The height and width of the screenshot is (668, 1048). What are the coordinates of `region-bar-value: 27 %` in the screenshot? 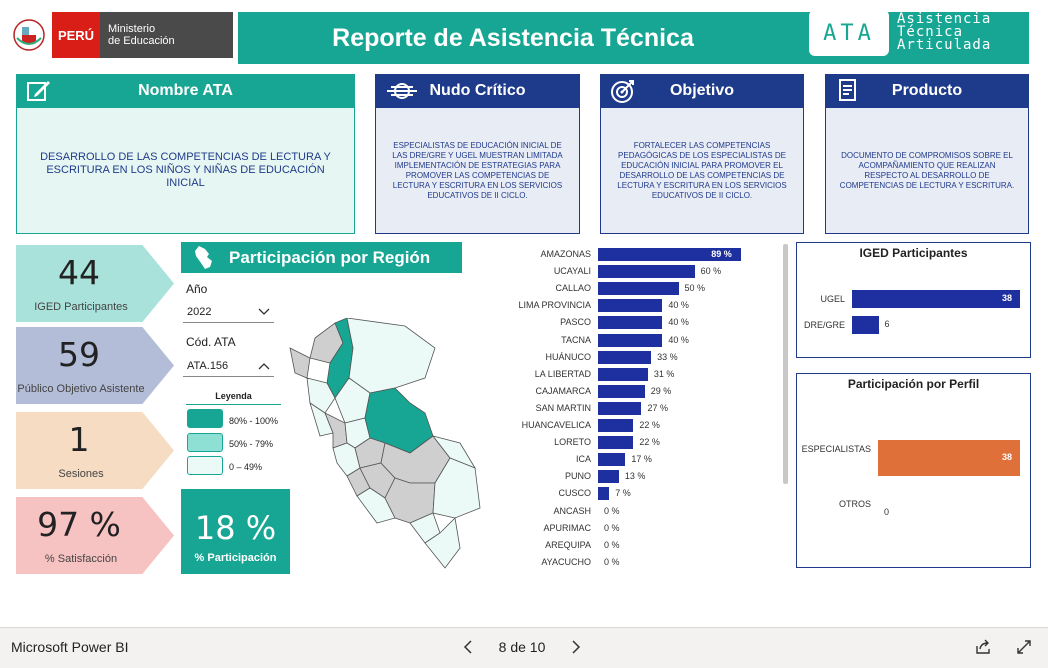 It's located at (657, 407).